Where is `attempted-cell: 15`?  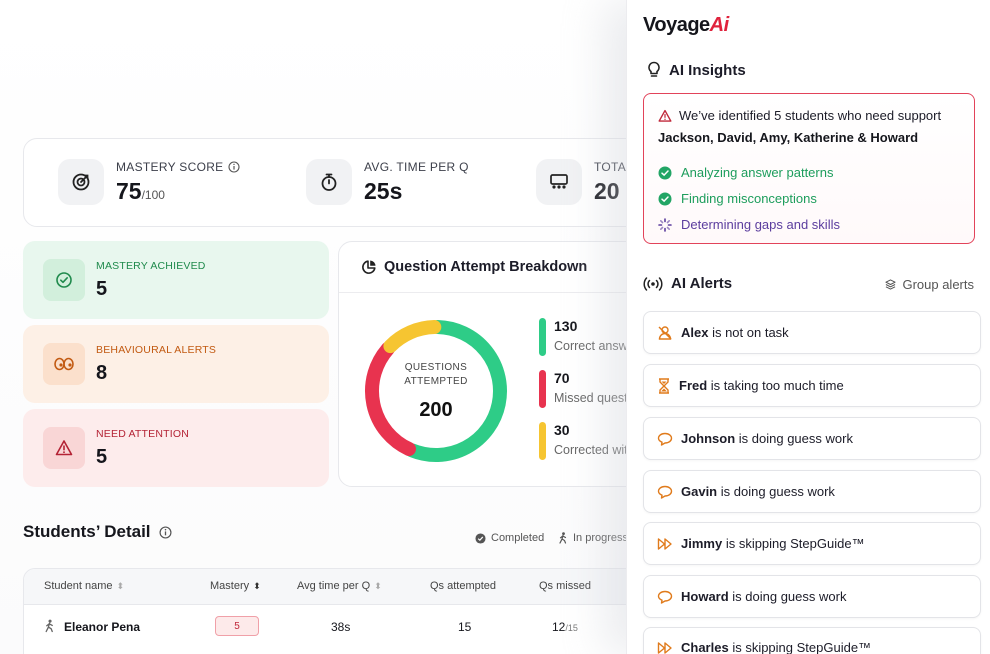
attempted-cell: 15 is located at coordinates (465, 627).